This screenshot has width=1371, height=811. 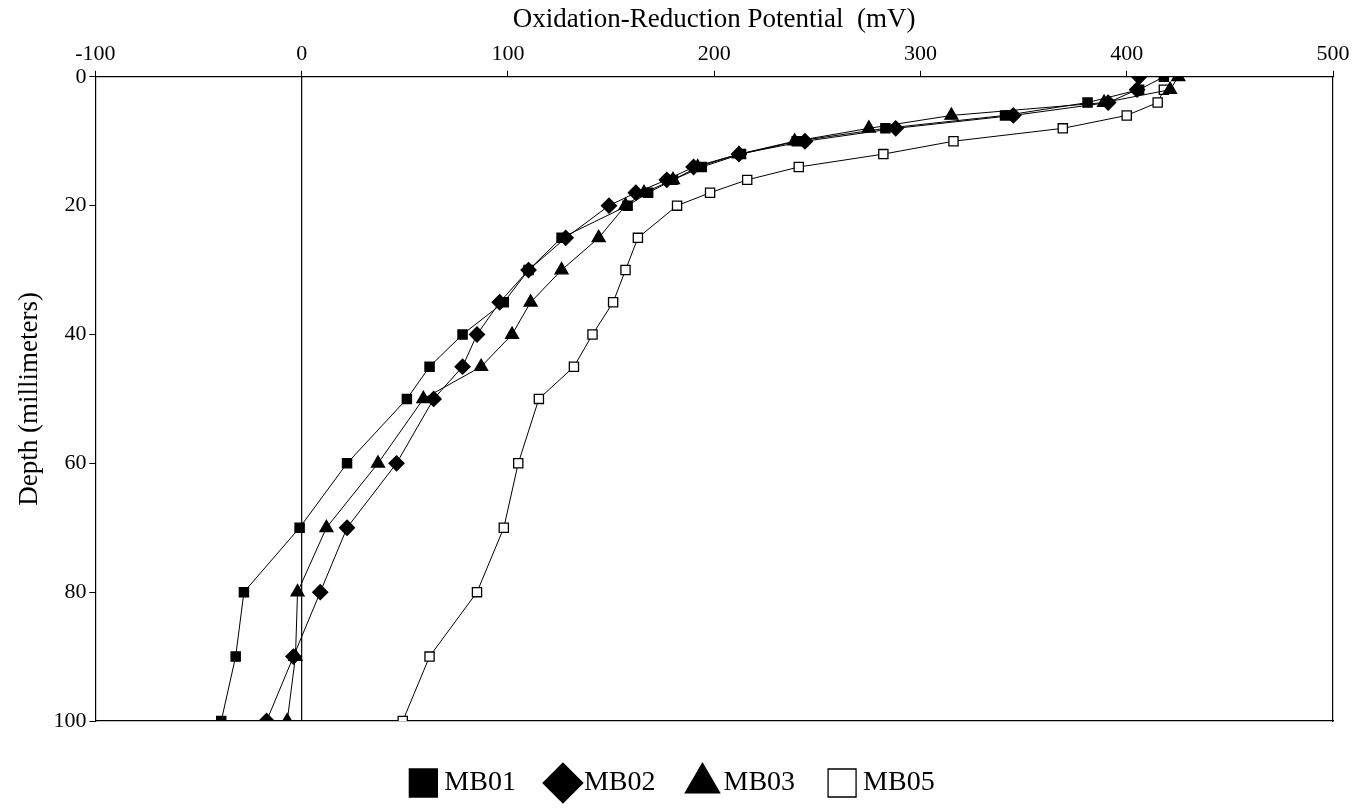 I want to click on legend-label: MB03, so click(x=759, y=781).